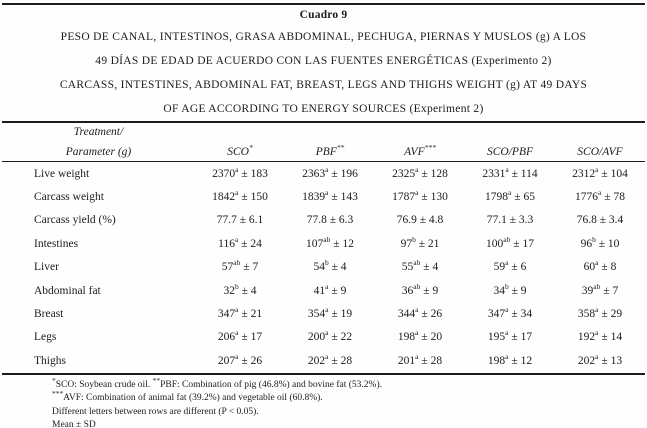  I want to click on data-cell: 76.8 ± 3.4, so click(600, 220).